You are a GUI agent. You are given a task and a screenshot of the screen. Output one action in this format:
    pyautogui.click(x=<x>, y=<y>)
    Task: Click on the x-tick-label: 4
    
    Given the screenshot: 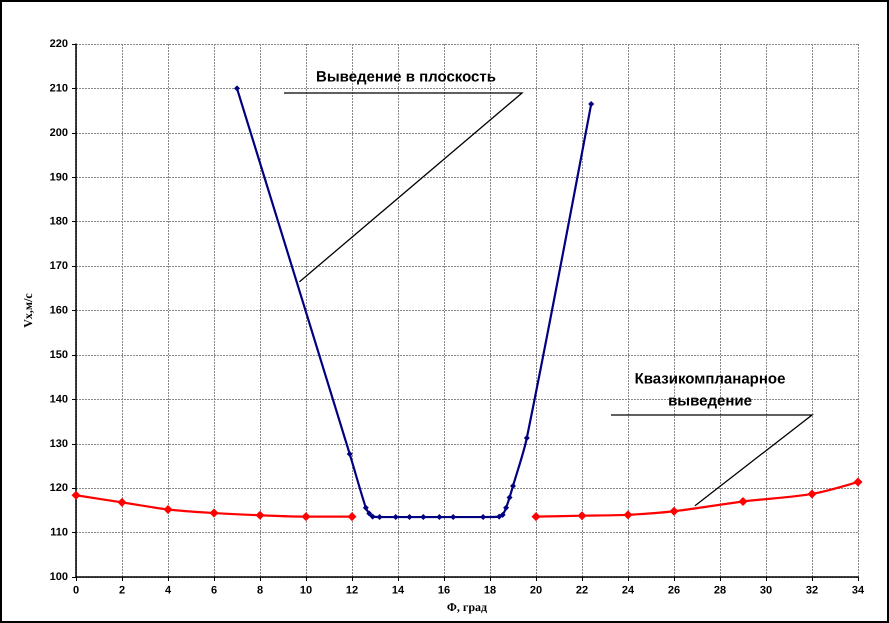 What is the action you would take?
    pyautogui.click(x=168, y=590)
    